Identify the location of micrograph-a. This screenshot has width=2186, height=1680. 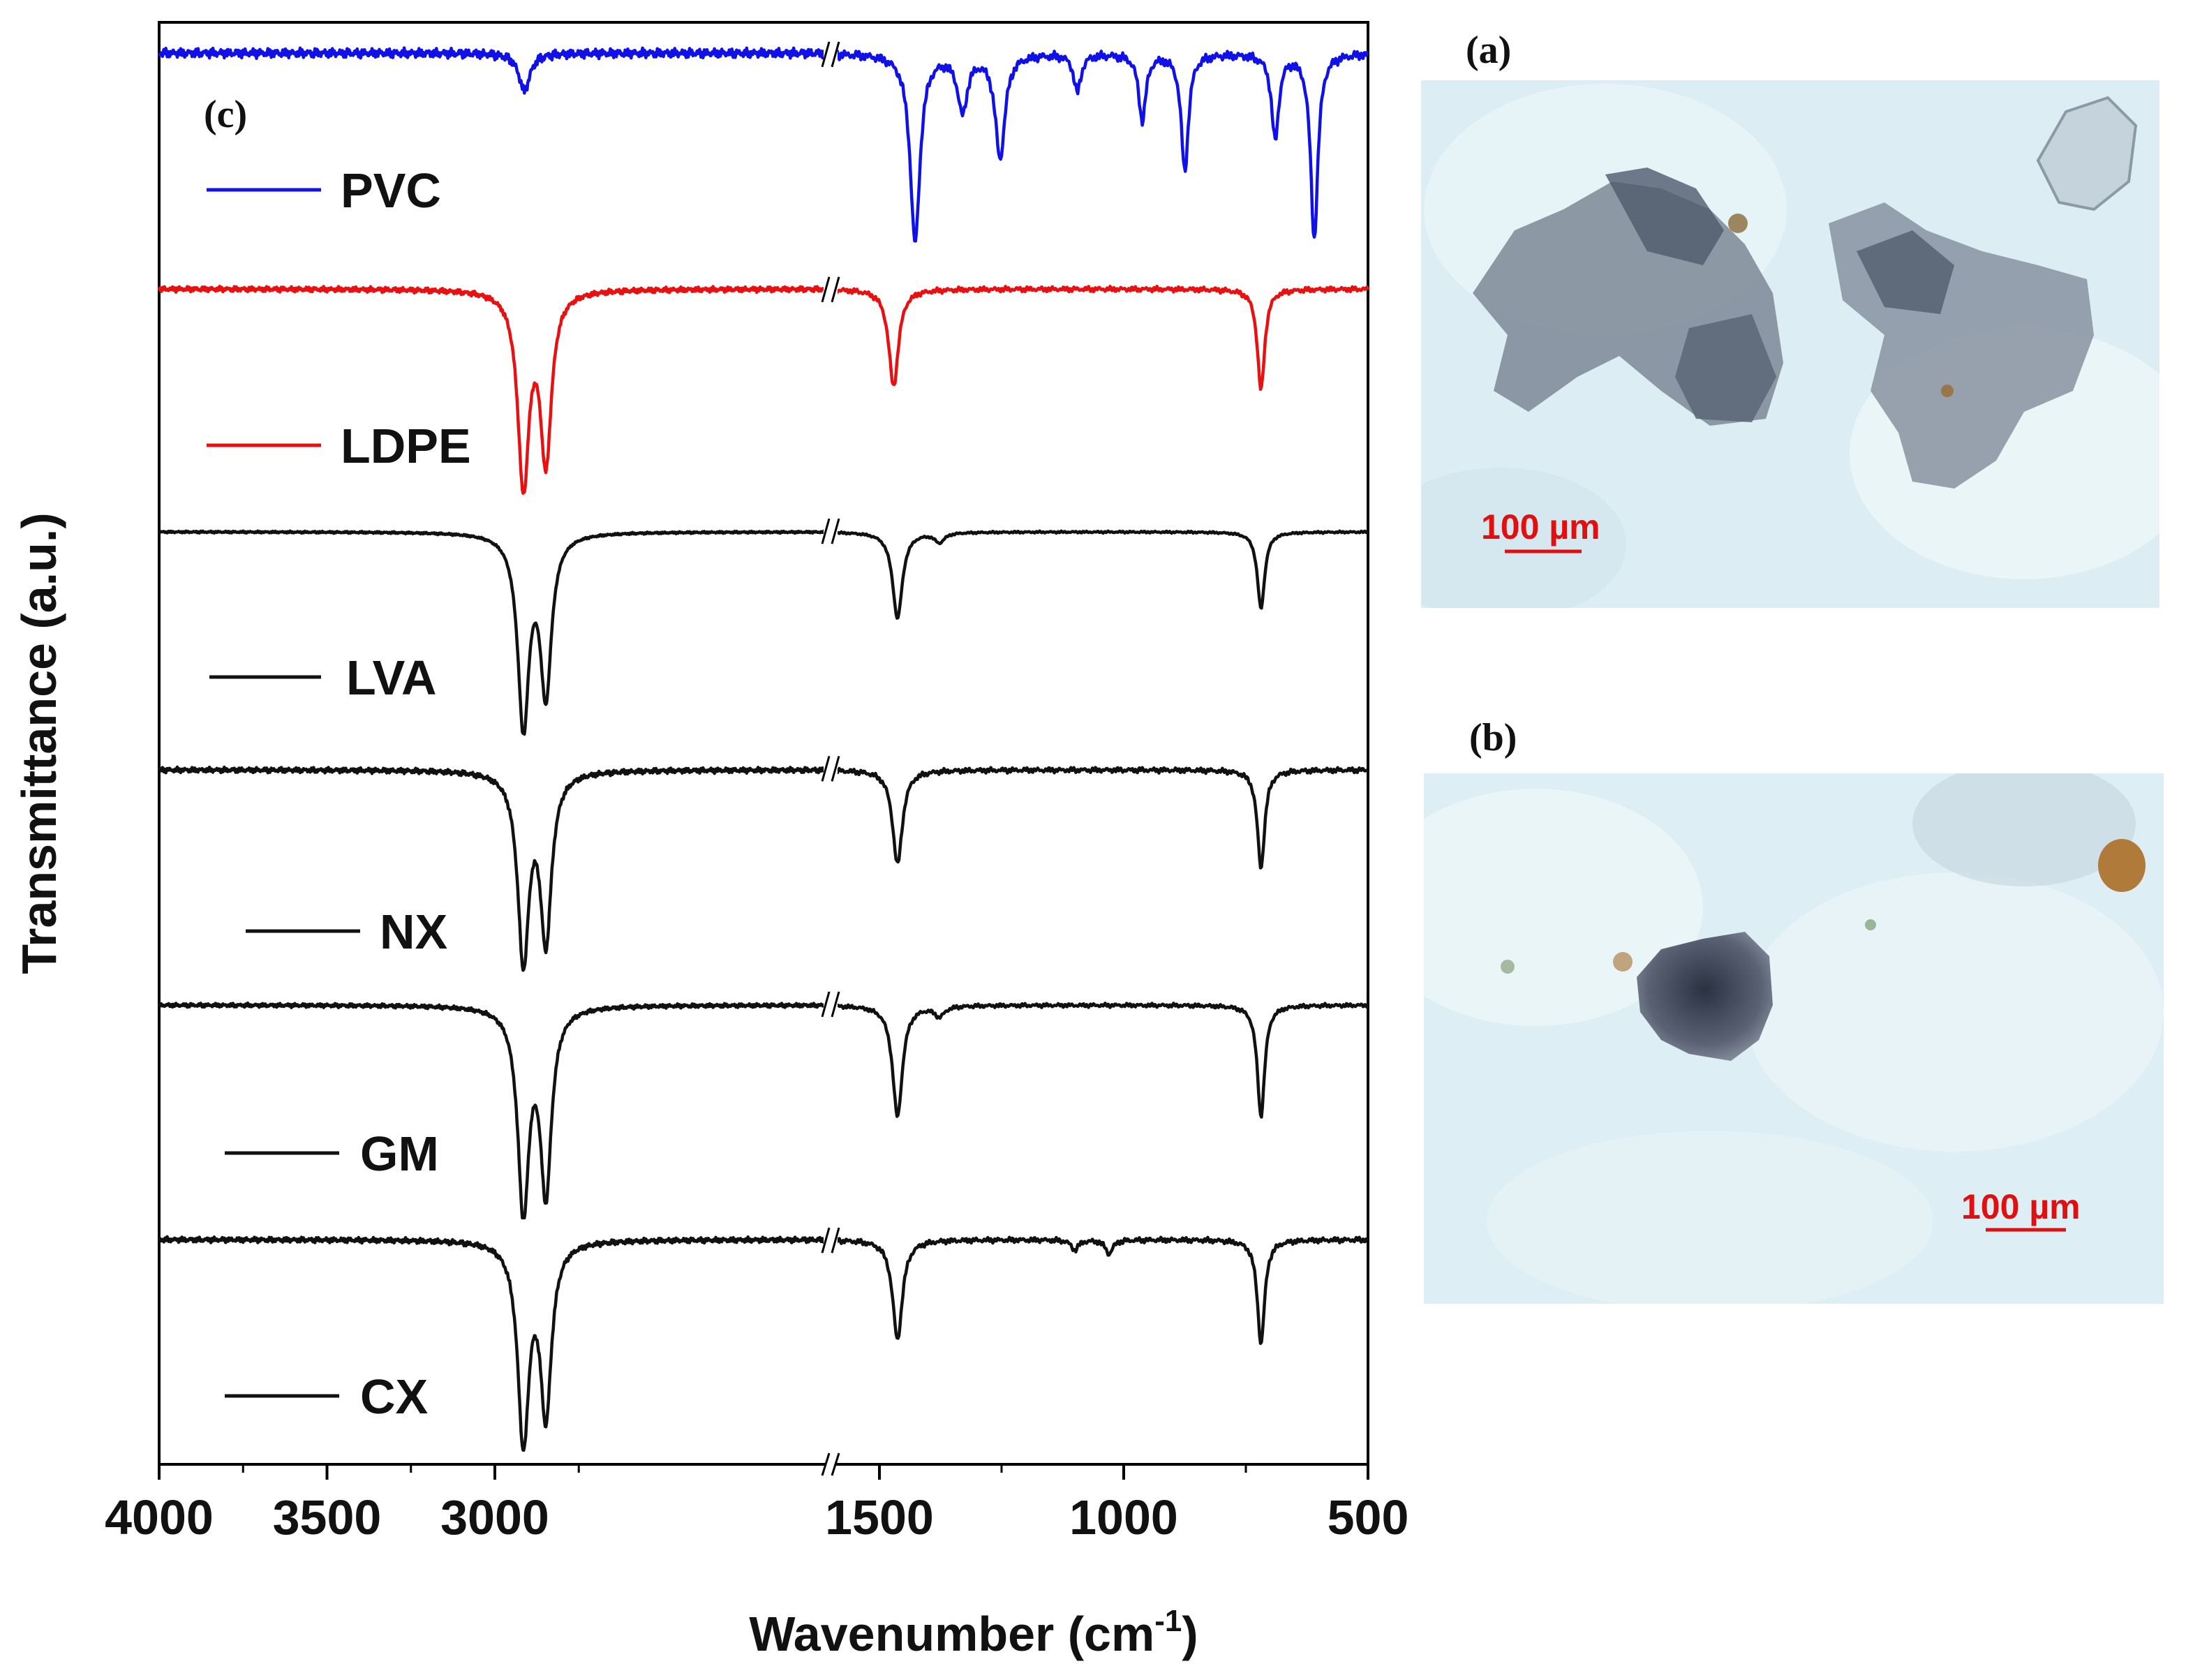
(1790, 344).